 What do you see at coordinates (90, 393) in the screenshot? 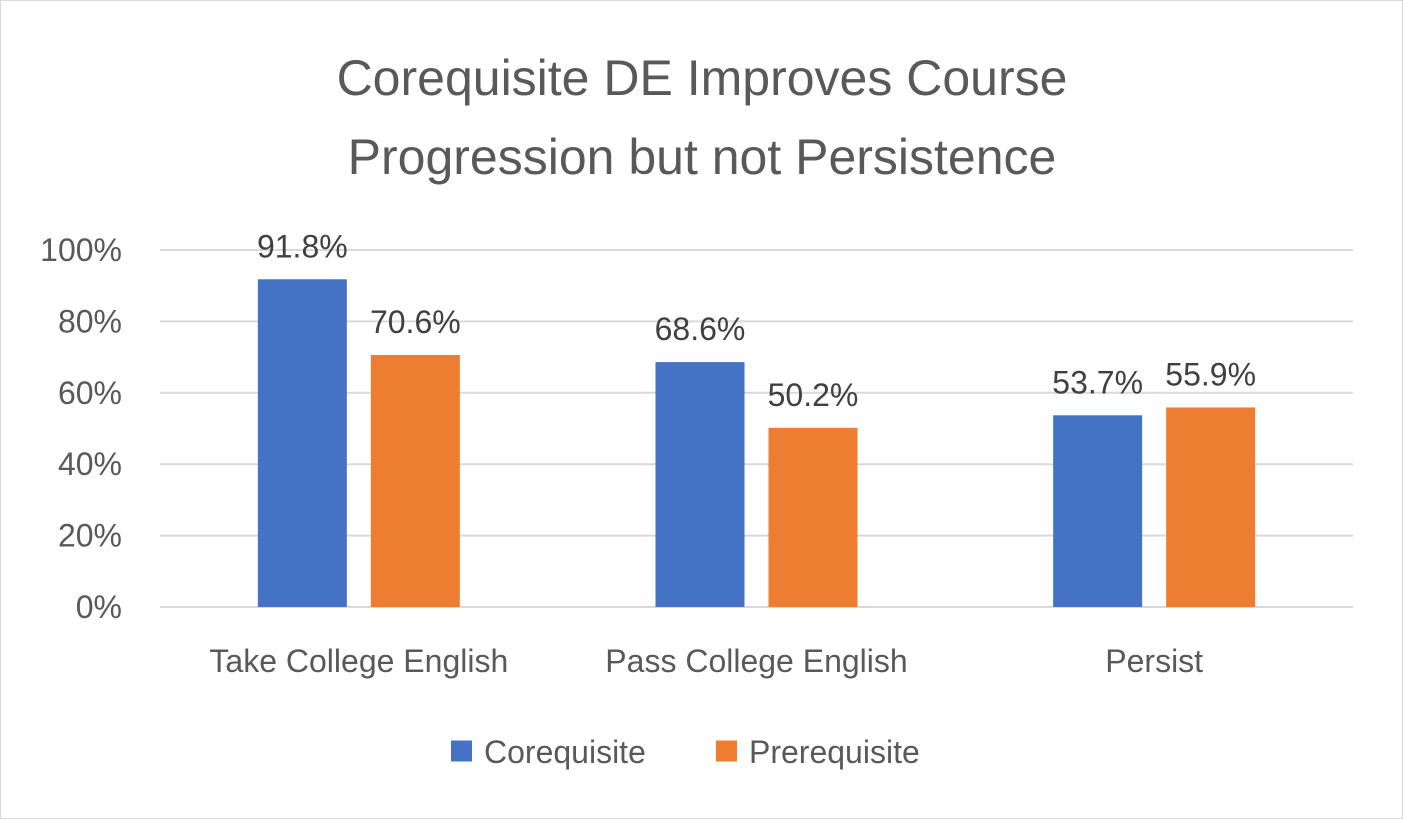
I see `y-tick-label: 60%` at bounding box center [90, 393].